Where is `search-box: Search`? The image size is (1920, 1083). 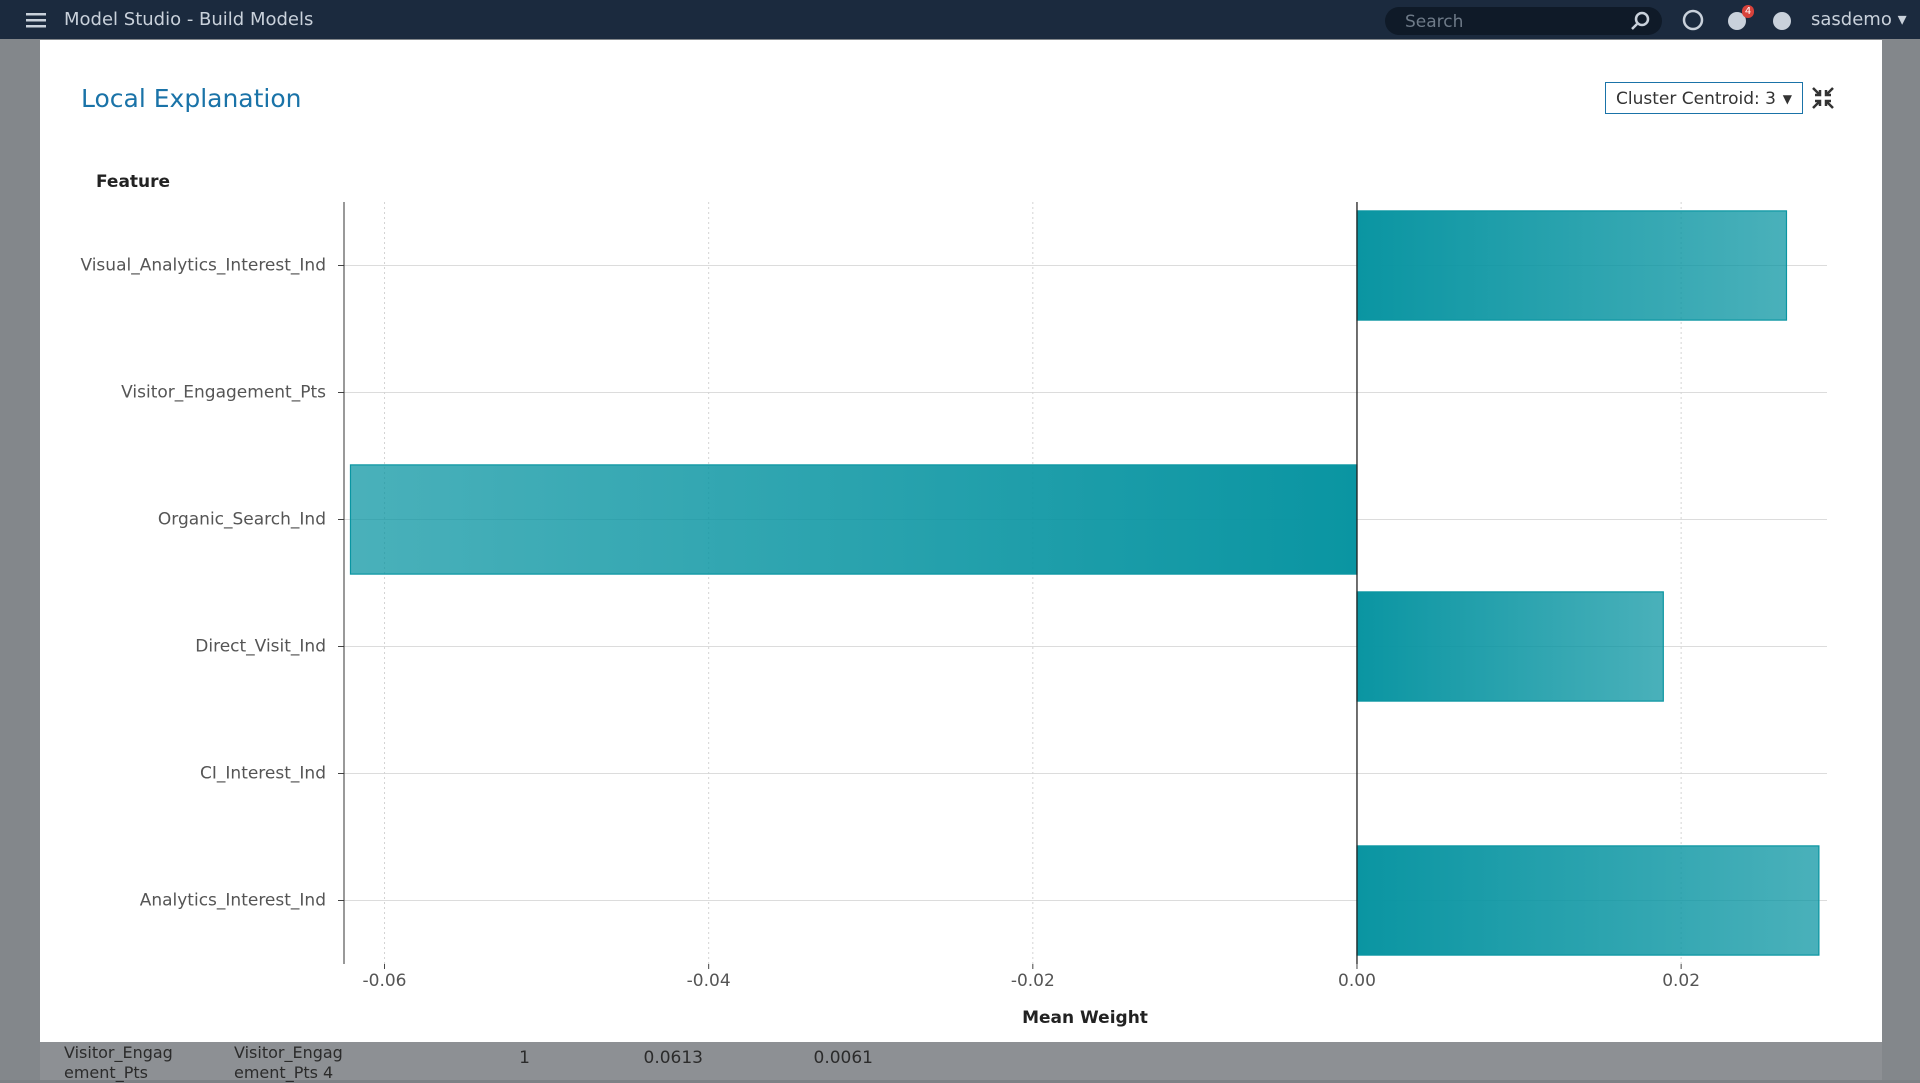
search-box: Search is located at coordinates (1523, 21).